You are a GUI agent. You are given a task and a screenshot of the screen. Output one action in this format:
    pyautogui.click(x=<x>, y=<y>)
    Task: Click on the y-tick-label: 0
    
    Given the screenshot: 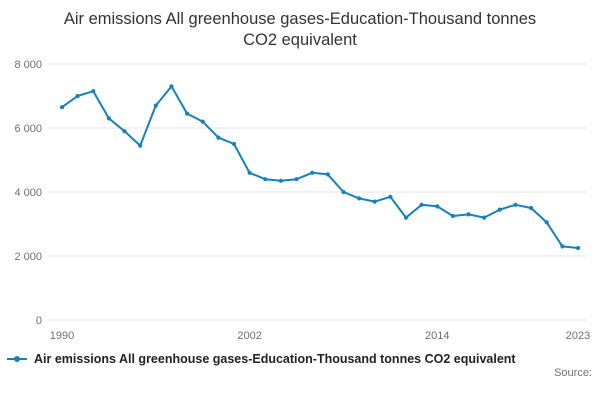 What is the action you would take?
    pyautogui.click(x=39, y=321)
    